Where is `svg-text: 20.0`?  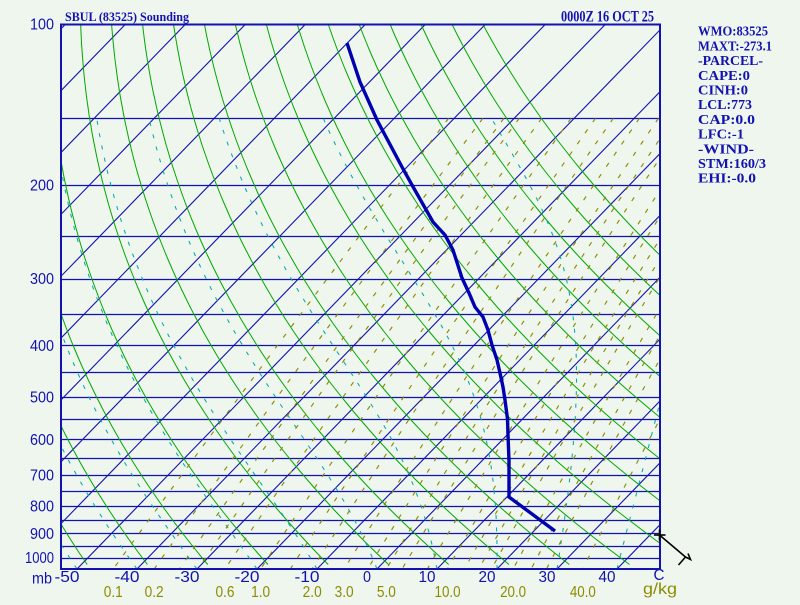
svg-text: 20.0 is located at coordinates (513, 592).